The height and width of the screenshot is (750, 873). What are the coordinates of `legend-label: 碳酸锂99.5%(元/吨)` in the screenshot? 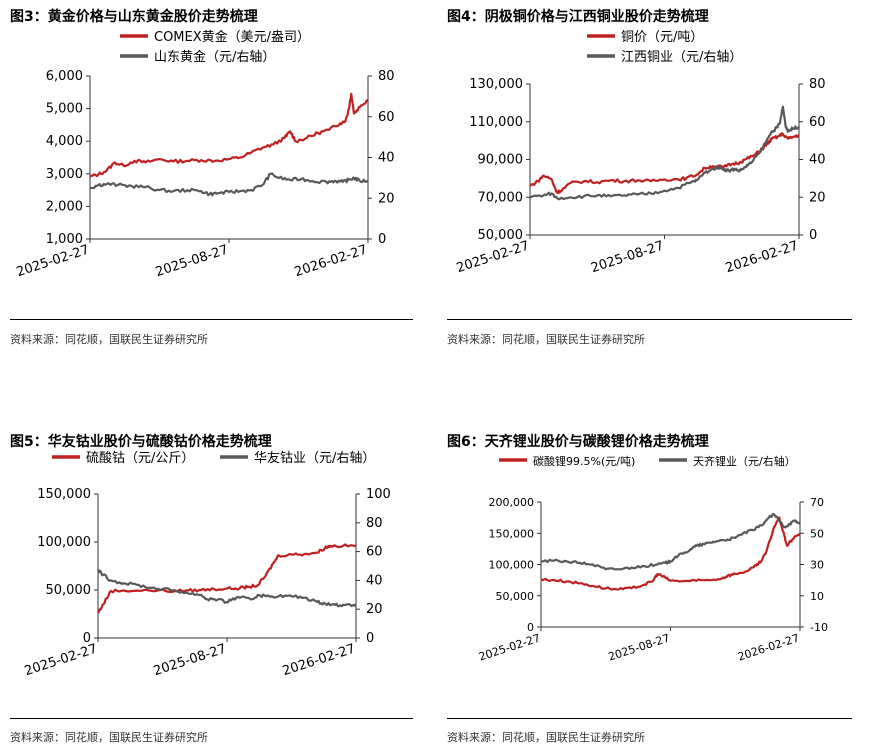 It's located at (584, 461).